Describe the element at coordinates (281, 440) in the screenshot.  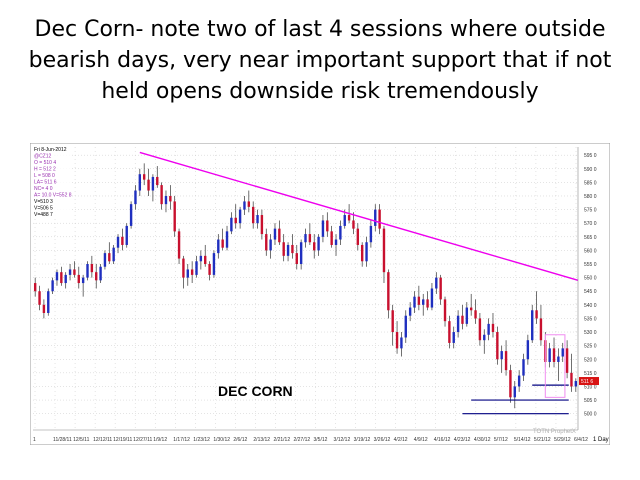
I see `x-tick-label: 2/21/12` at that location.